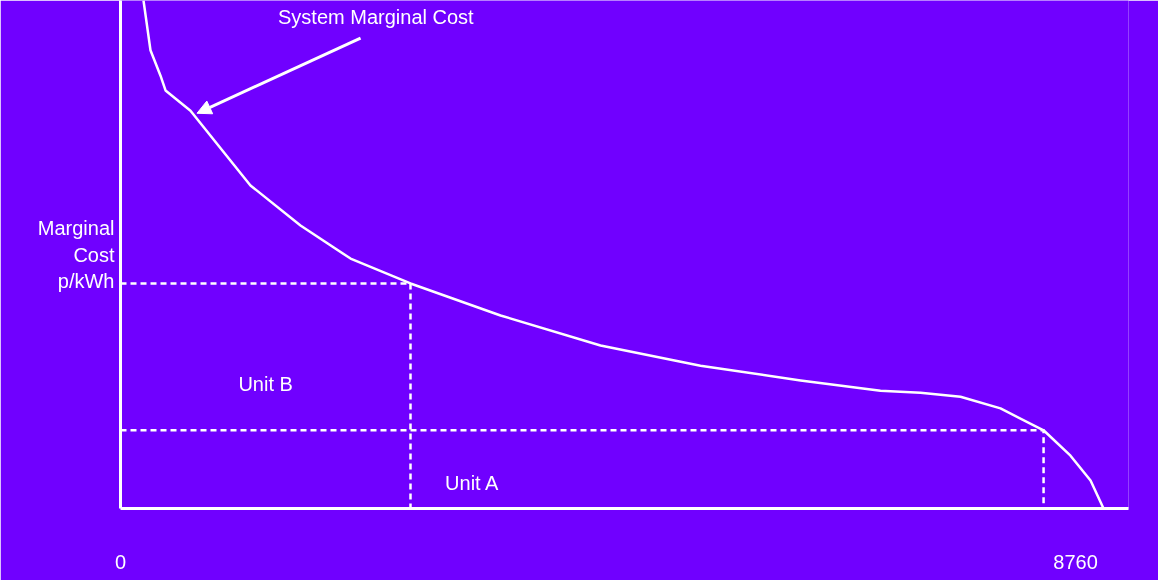  What do you see at coordinates (472, 482) in the screenshot?
I see `annotation: Unit A` at bounding box center [472, 482].